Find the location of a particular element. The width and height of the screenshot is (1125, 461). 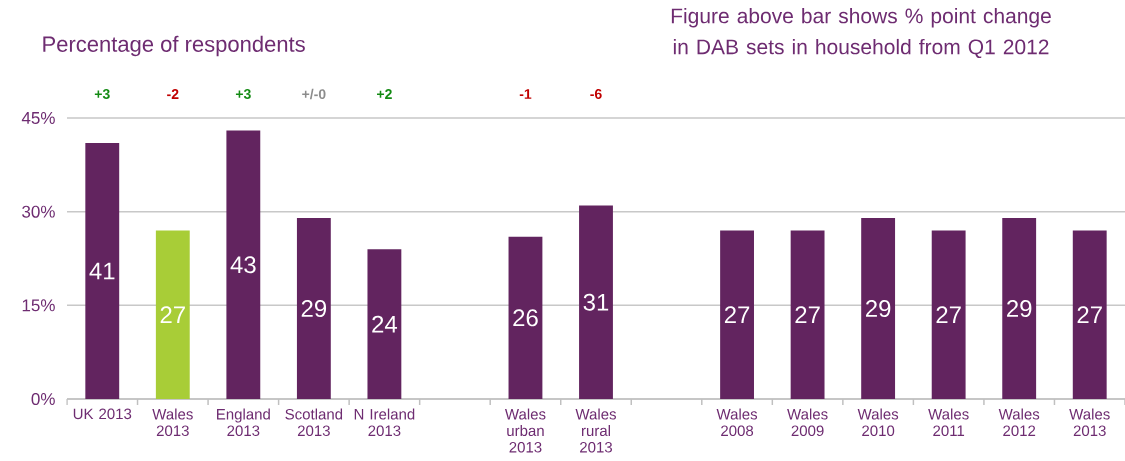

y-tick-label: 30% is located at coordinates (38, 211).